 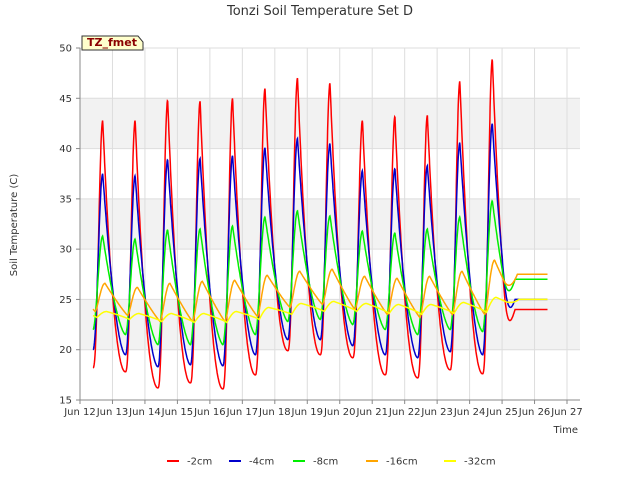 What do you see at coordinates (565, 430) in the screenshot?
I see `x-axis-label: Time` at bounding box center [565, 430].